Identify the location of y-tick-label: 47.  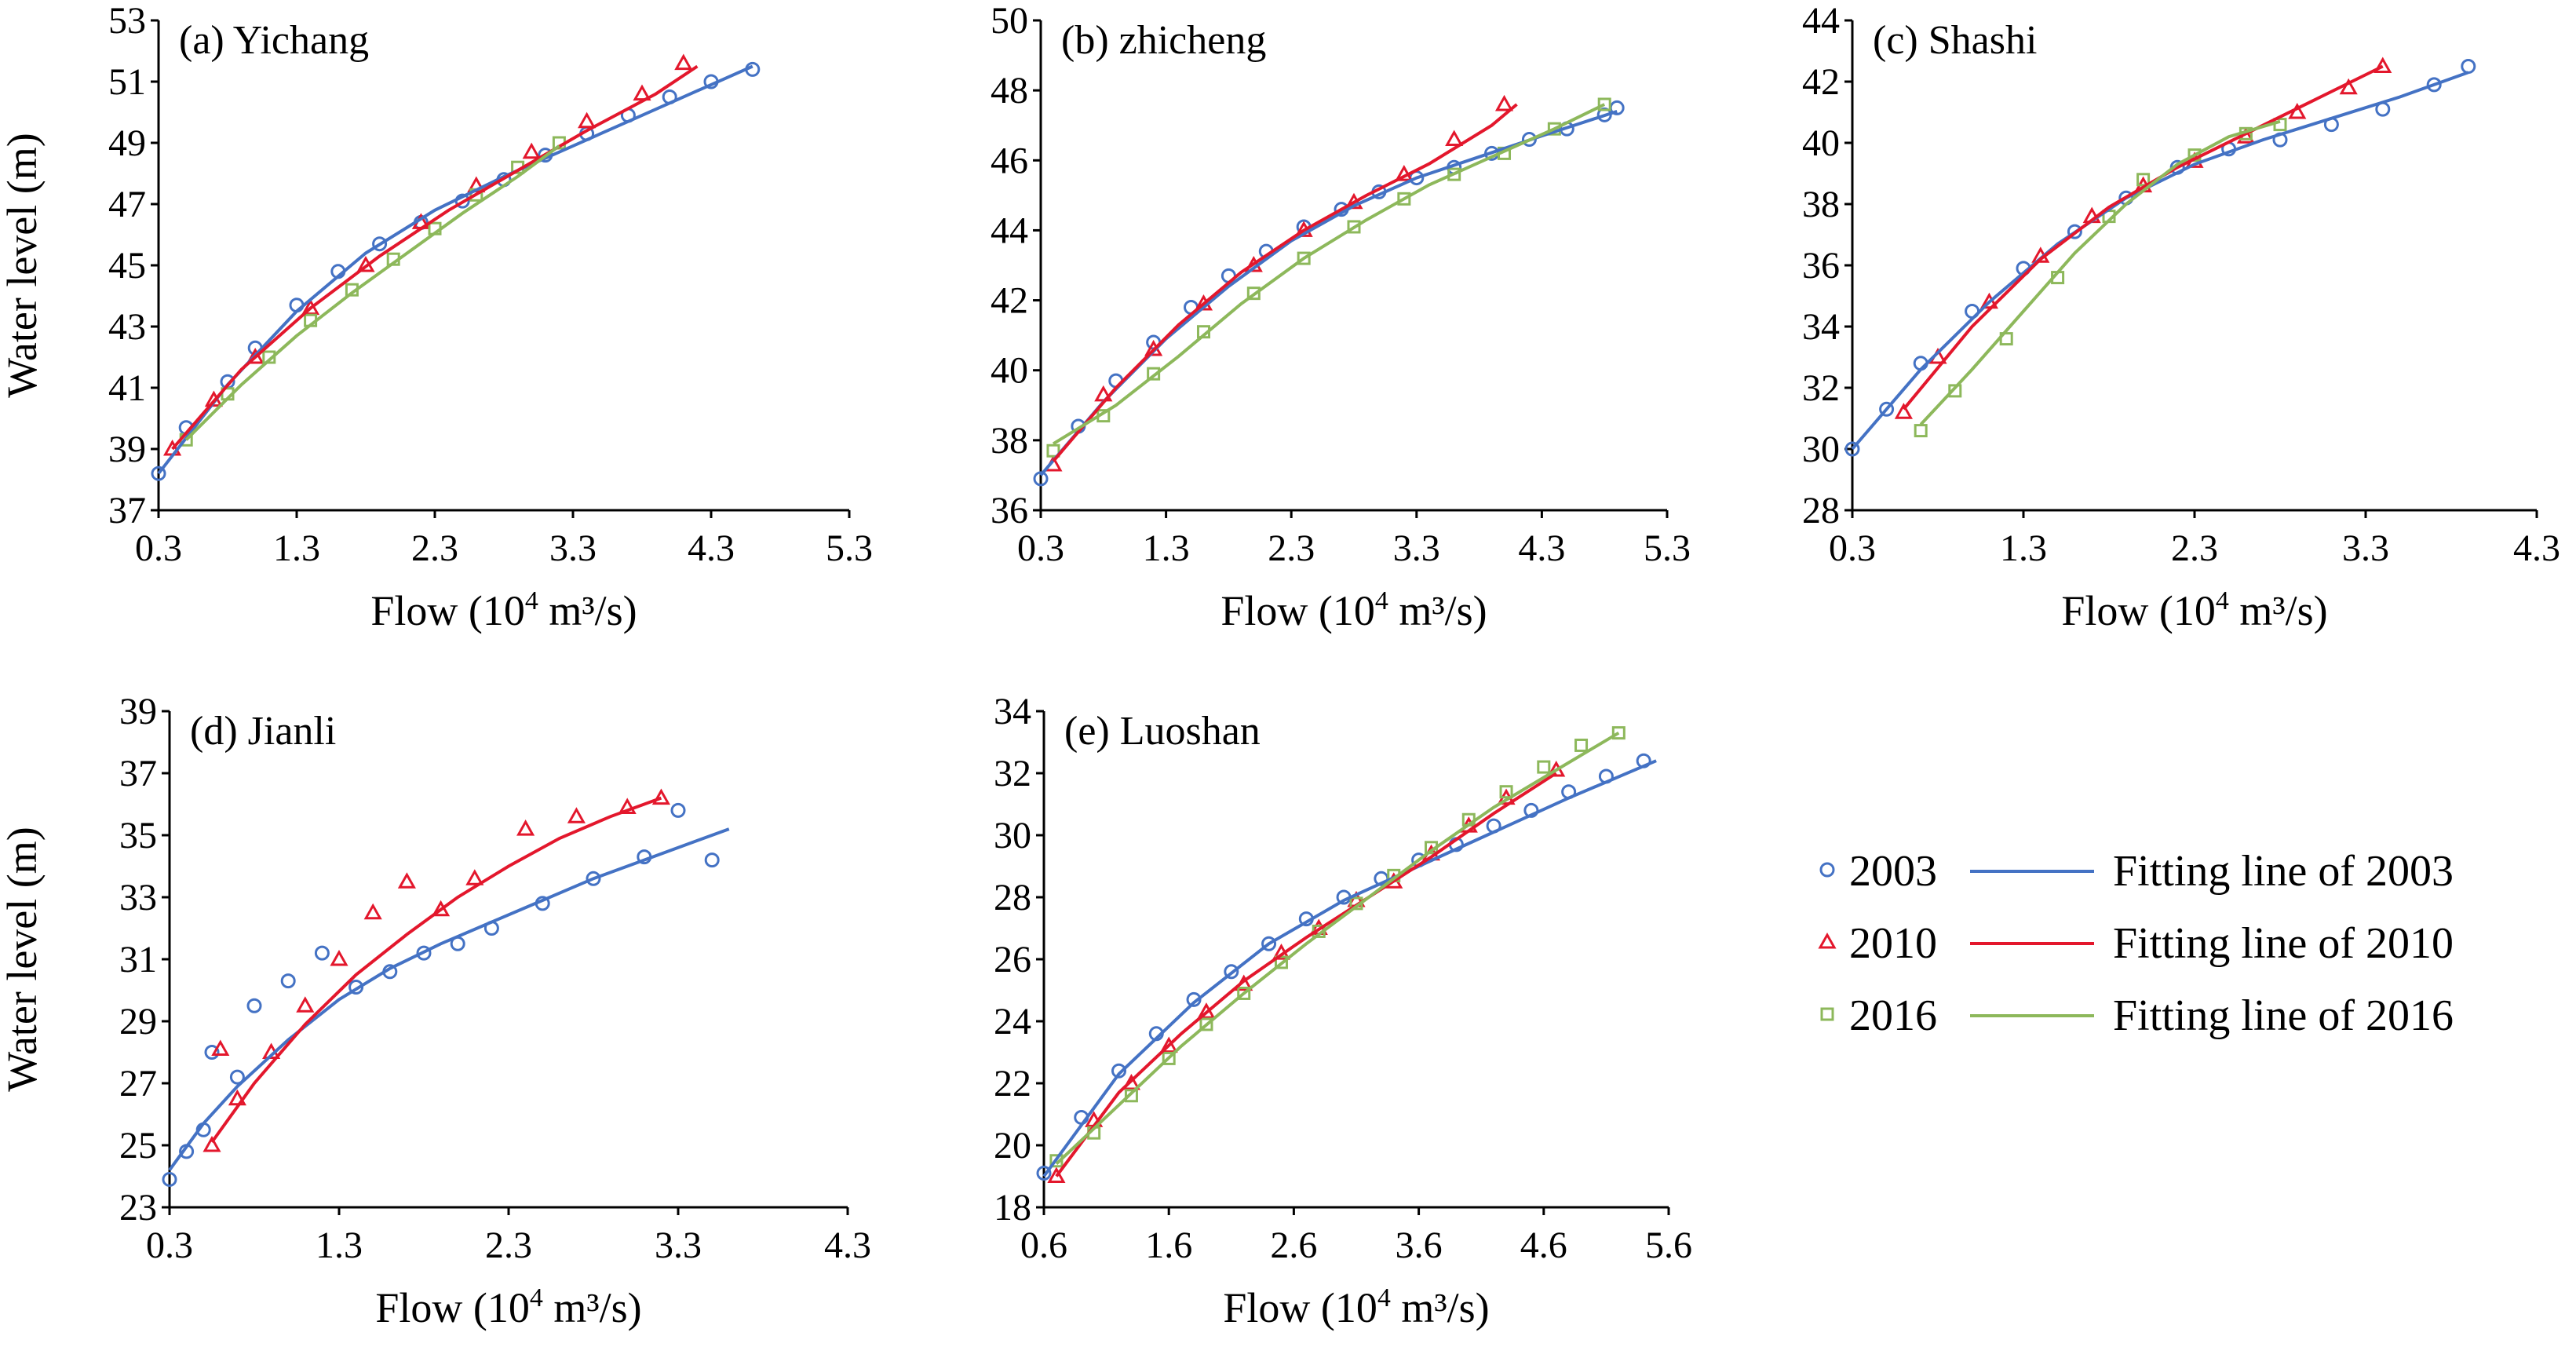
(127, 204).